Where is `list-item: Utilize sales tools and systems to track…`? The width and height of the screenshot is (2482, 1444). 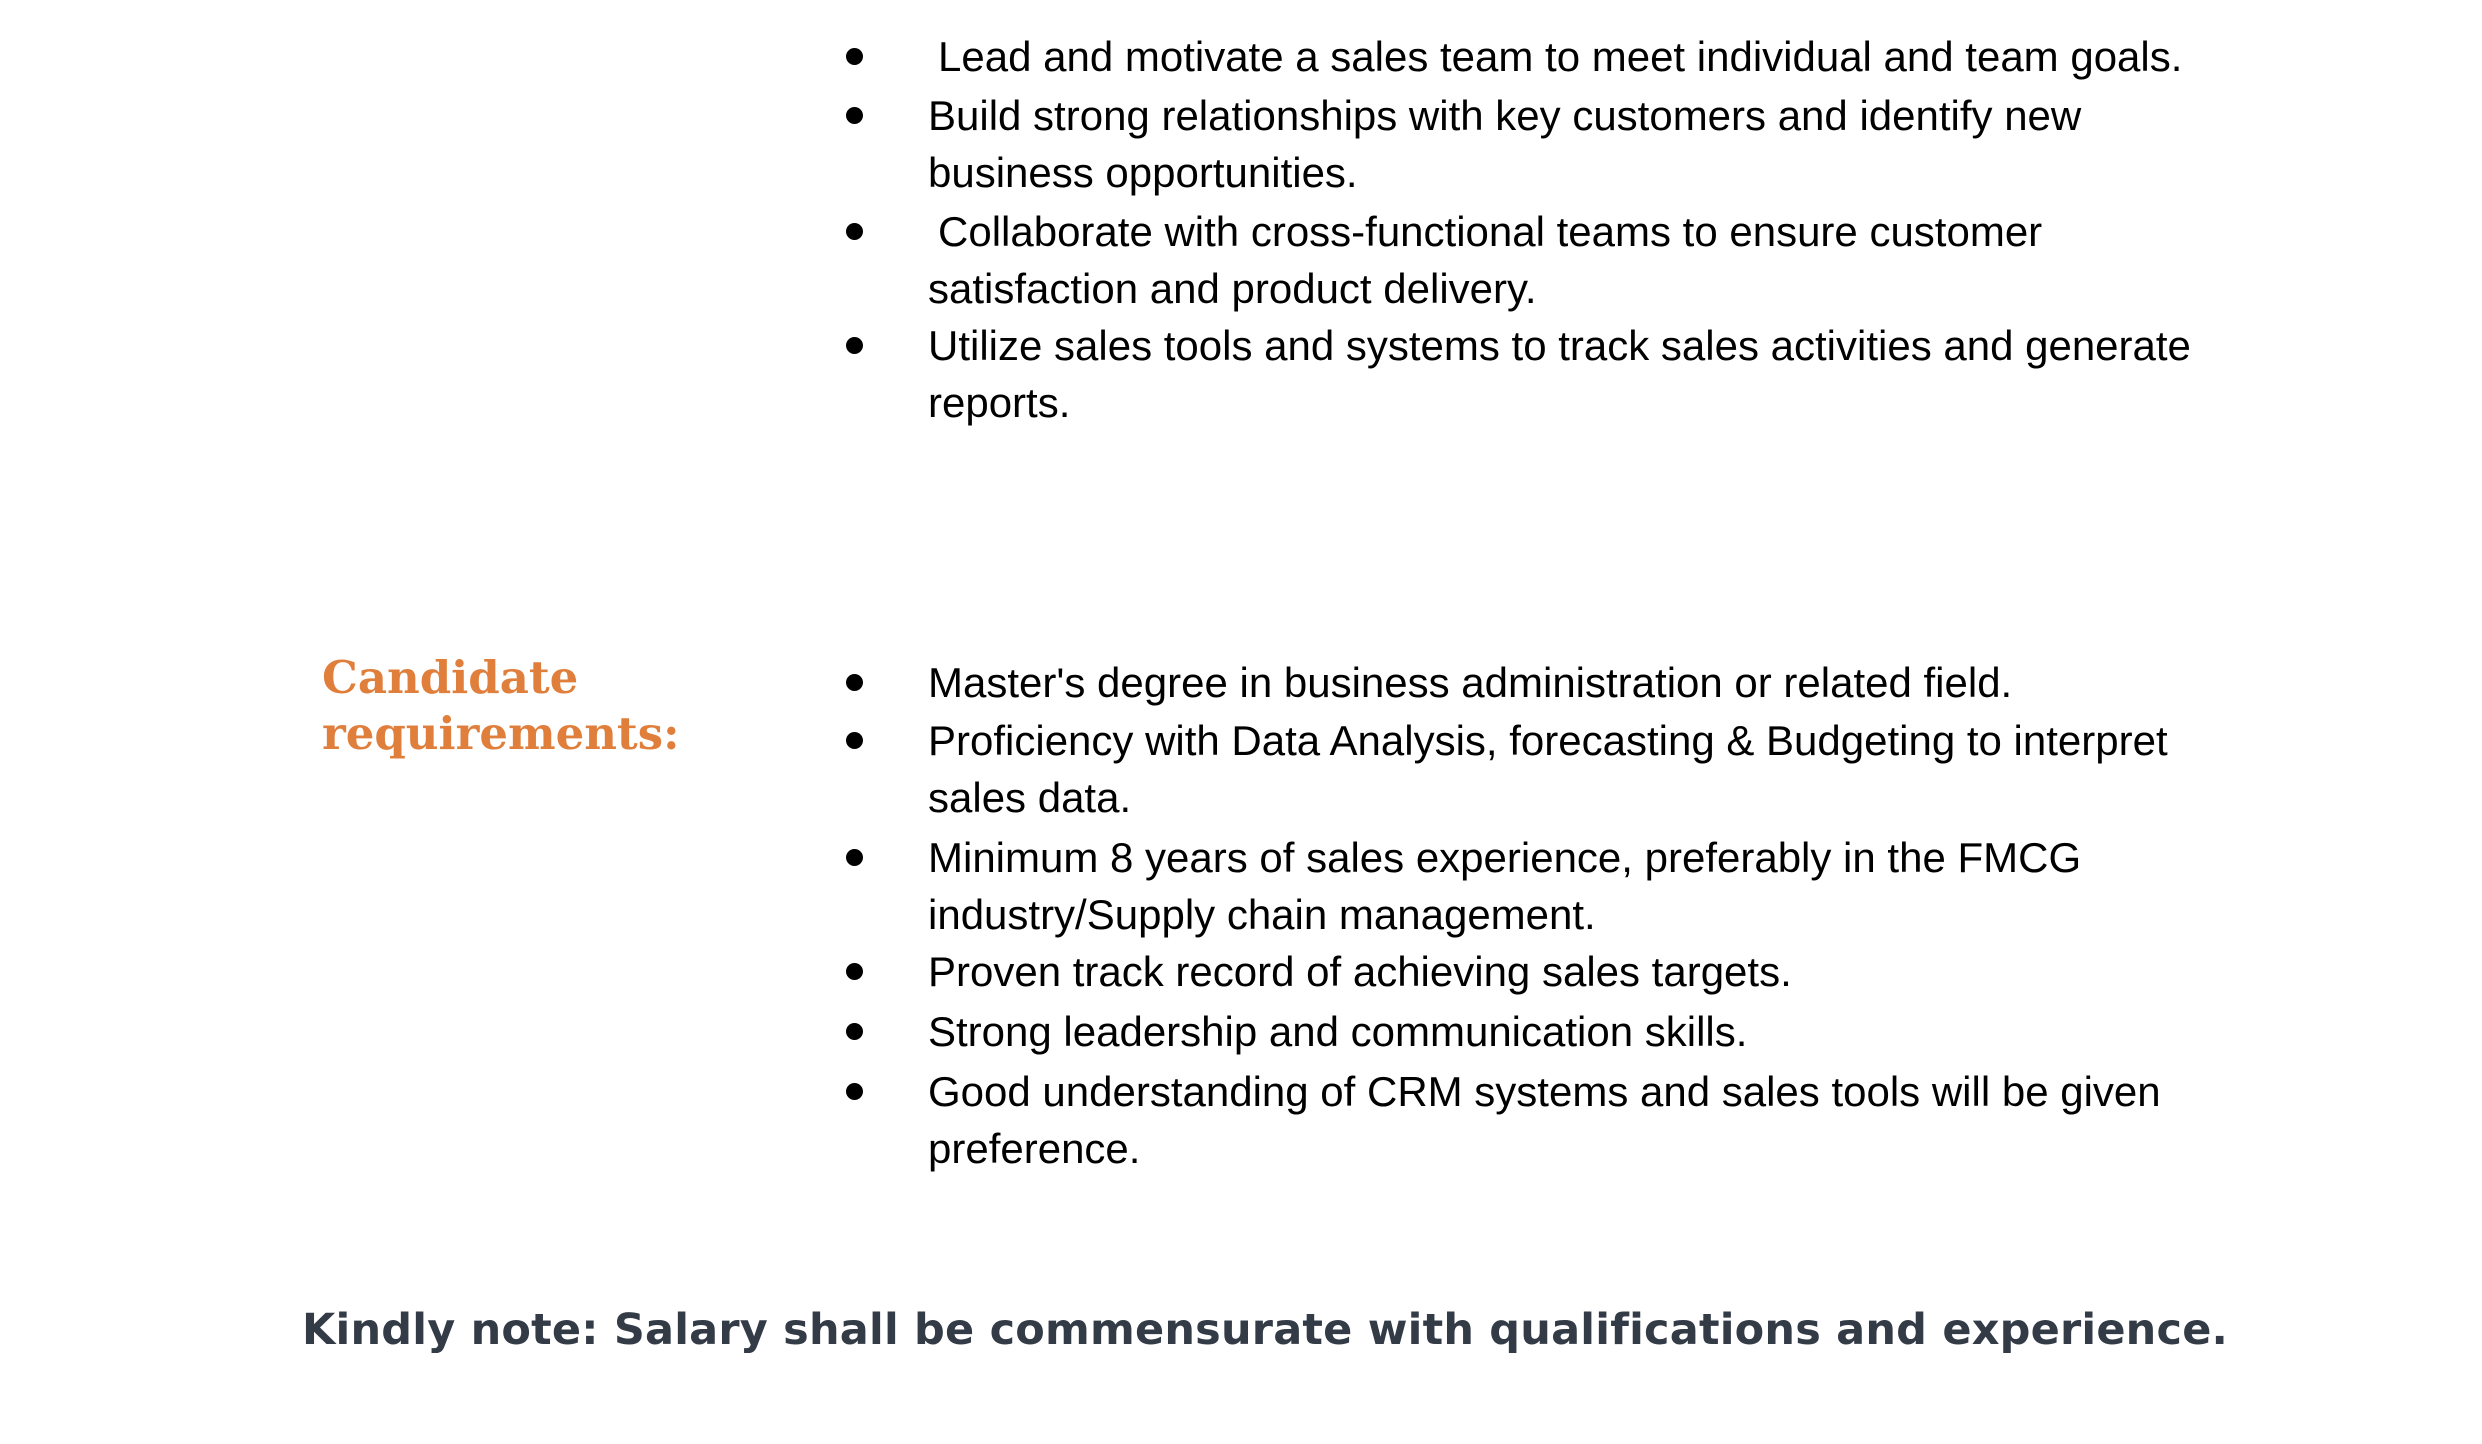 list-item: Utilize sales tools and systems to track… is located at coordinates (1526, 374).